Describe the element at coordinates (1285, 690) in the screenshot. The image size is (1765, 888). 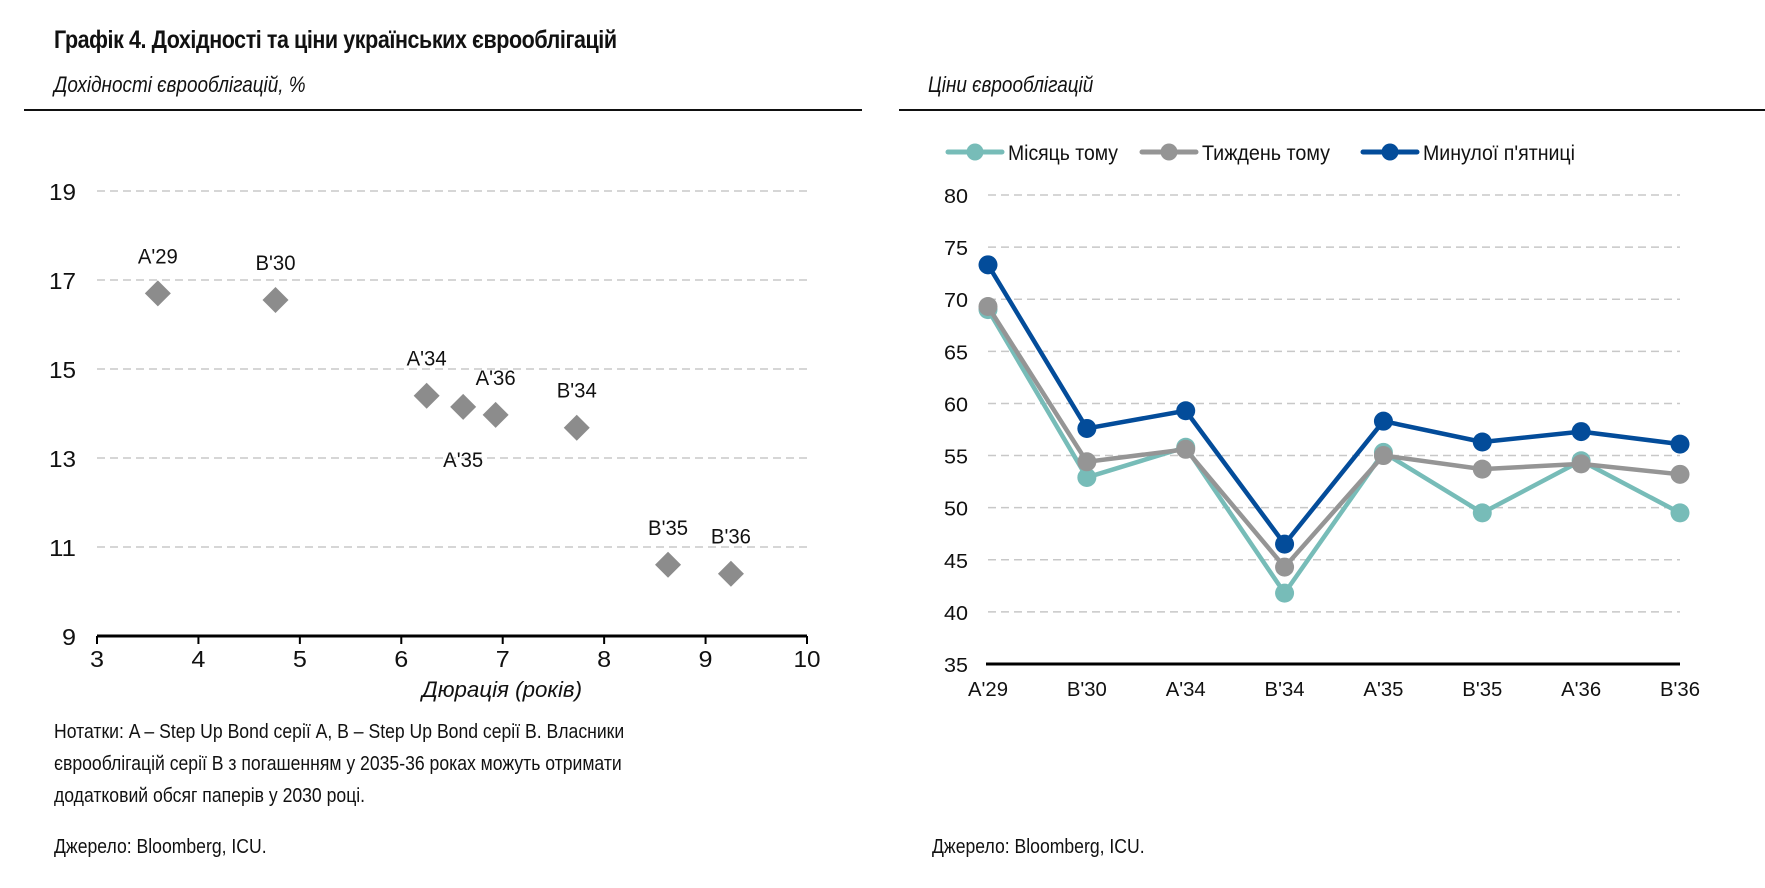
I see `x-tick-label: B'34` at that location.